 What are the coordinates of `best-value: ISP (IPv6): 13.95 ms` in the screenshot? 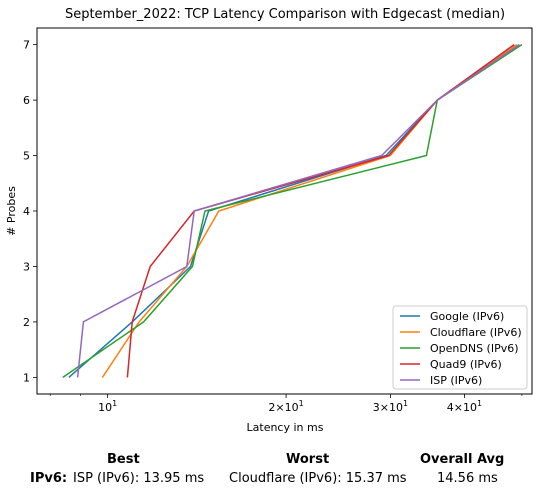 It's located at (139, 478).